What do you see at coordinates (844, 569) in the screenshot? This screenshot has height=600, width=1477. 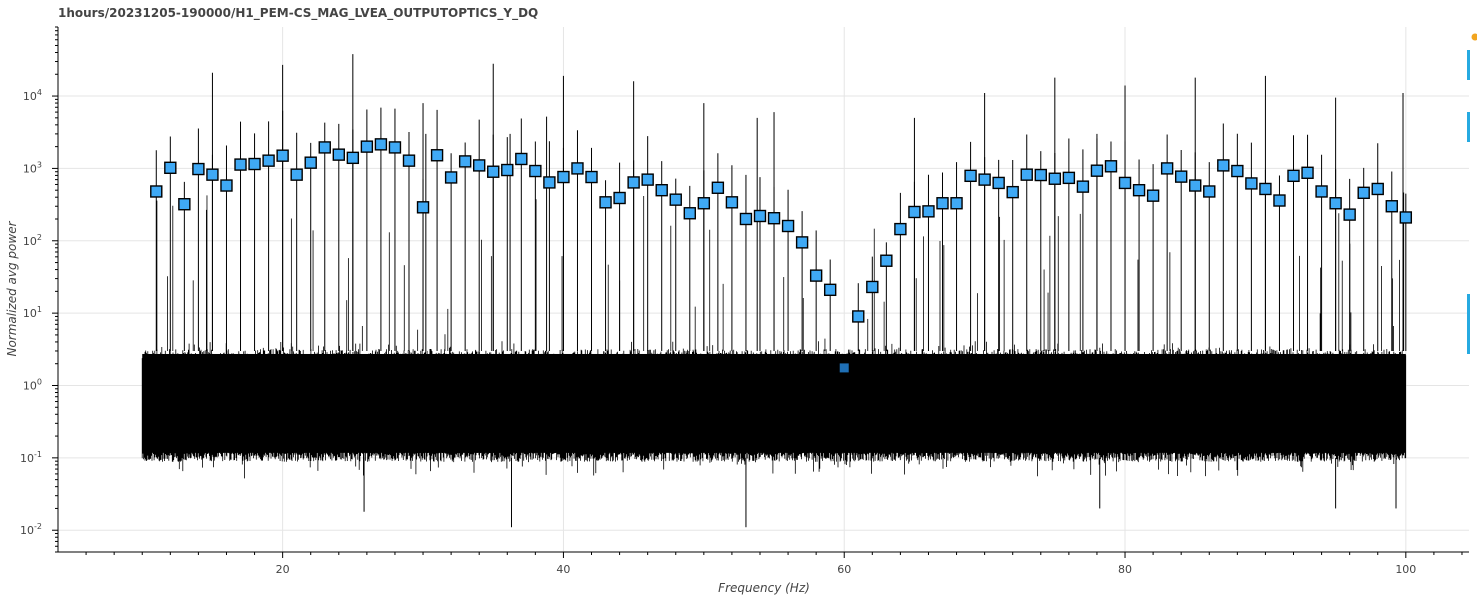 I see `x-tick-label: 60` at bounding box center [844, 569].